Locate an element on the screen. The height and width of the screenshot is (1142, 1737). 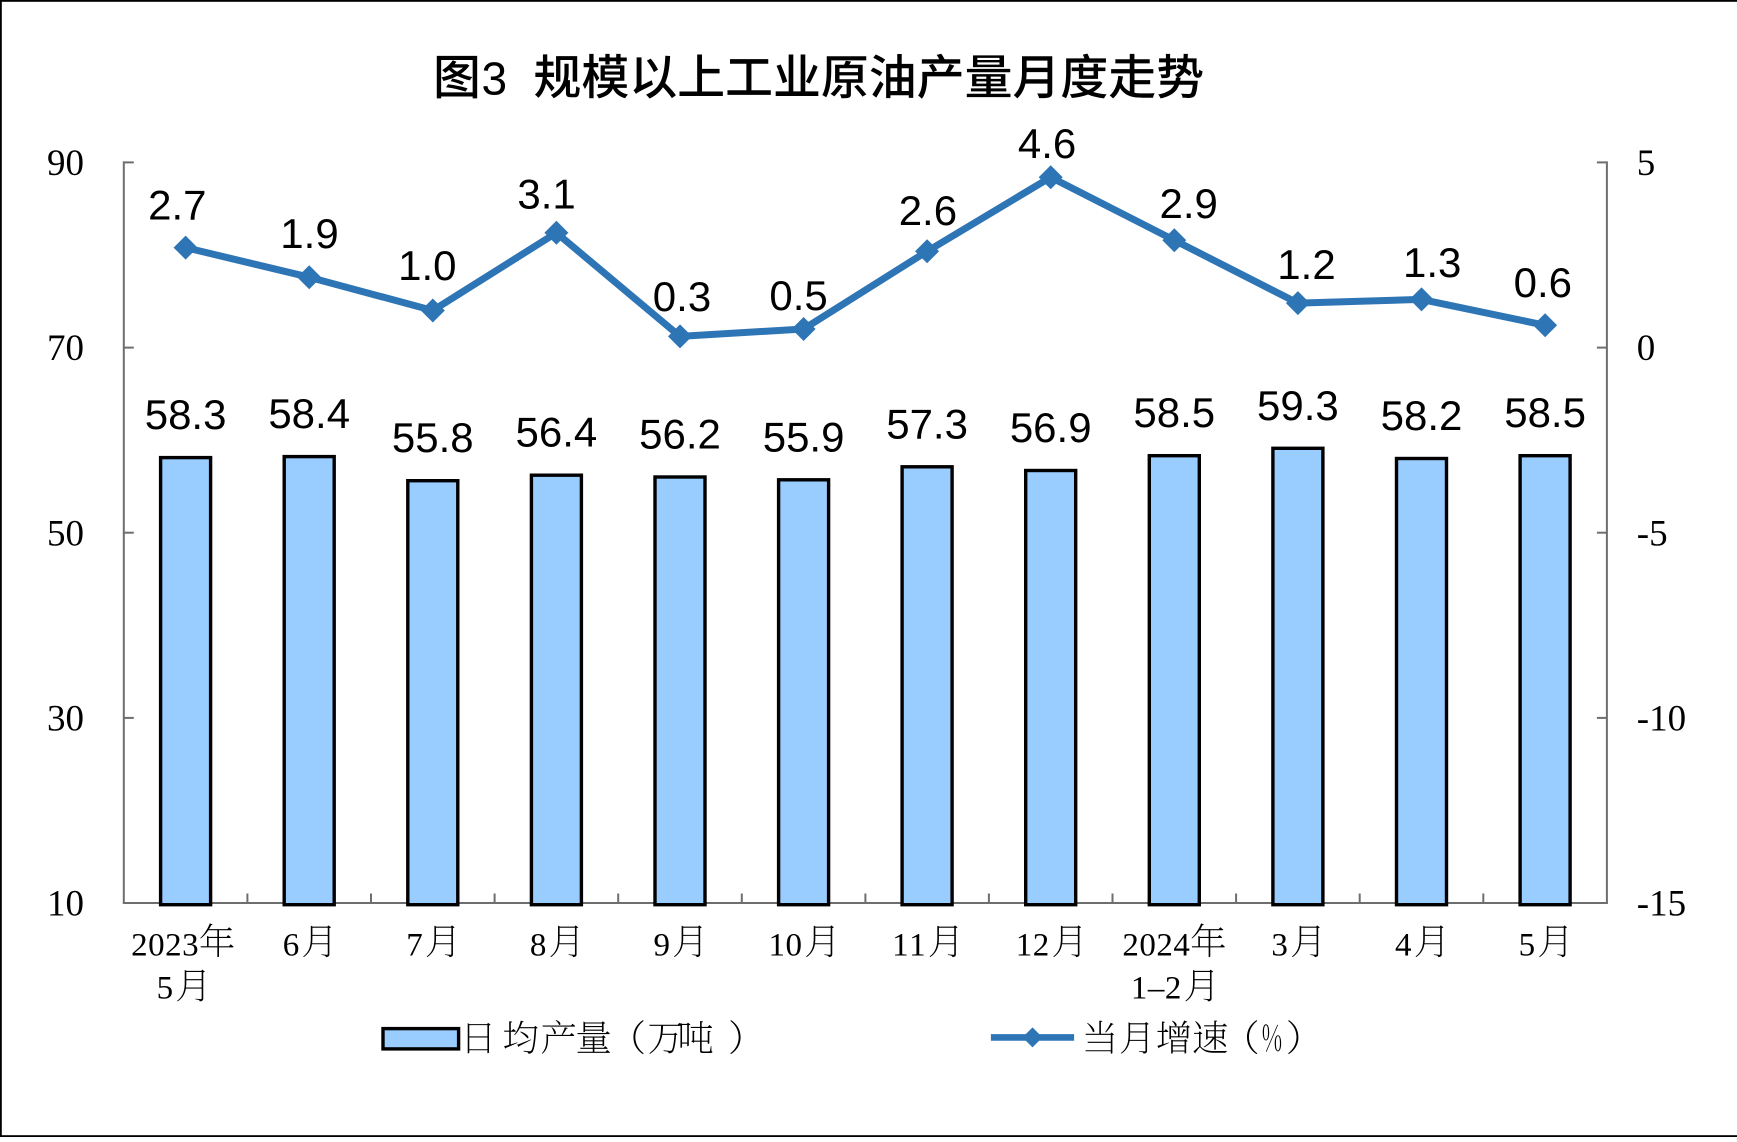
svg-text: 0 is located at coordinates (1646, 348).